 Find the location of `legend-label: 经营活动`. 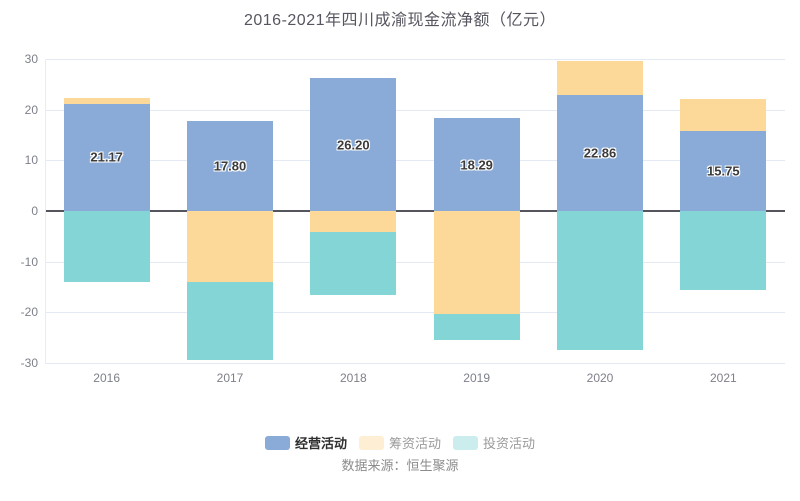

legend-label: 经营活动 is located at coordinates (320, 443).